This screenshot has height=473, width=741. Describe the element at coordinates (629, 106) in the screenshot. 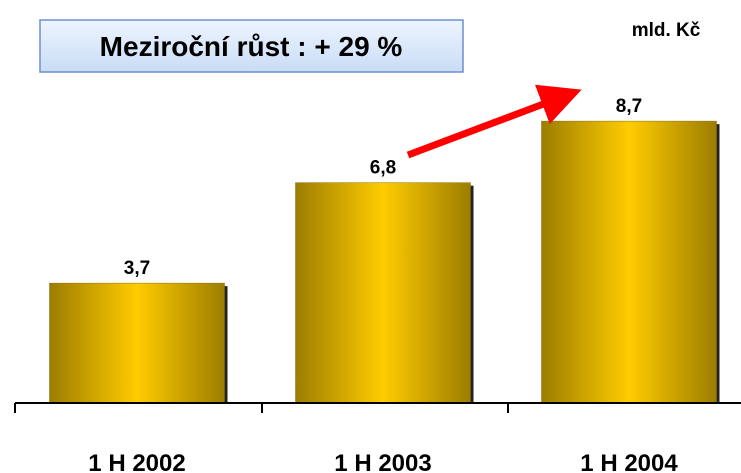

I see `value-label: 8,7` at that location.